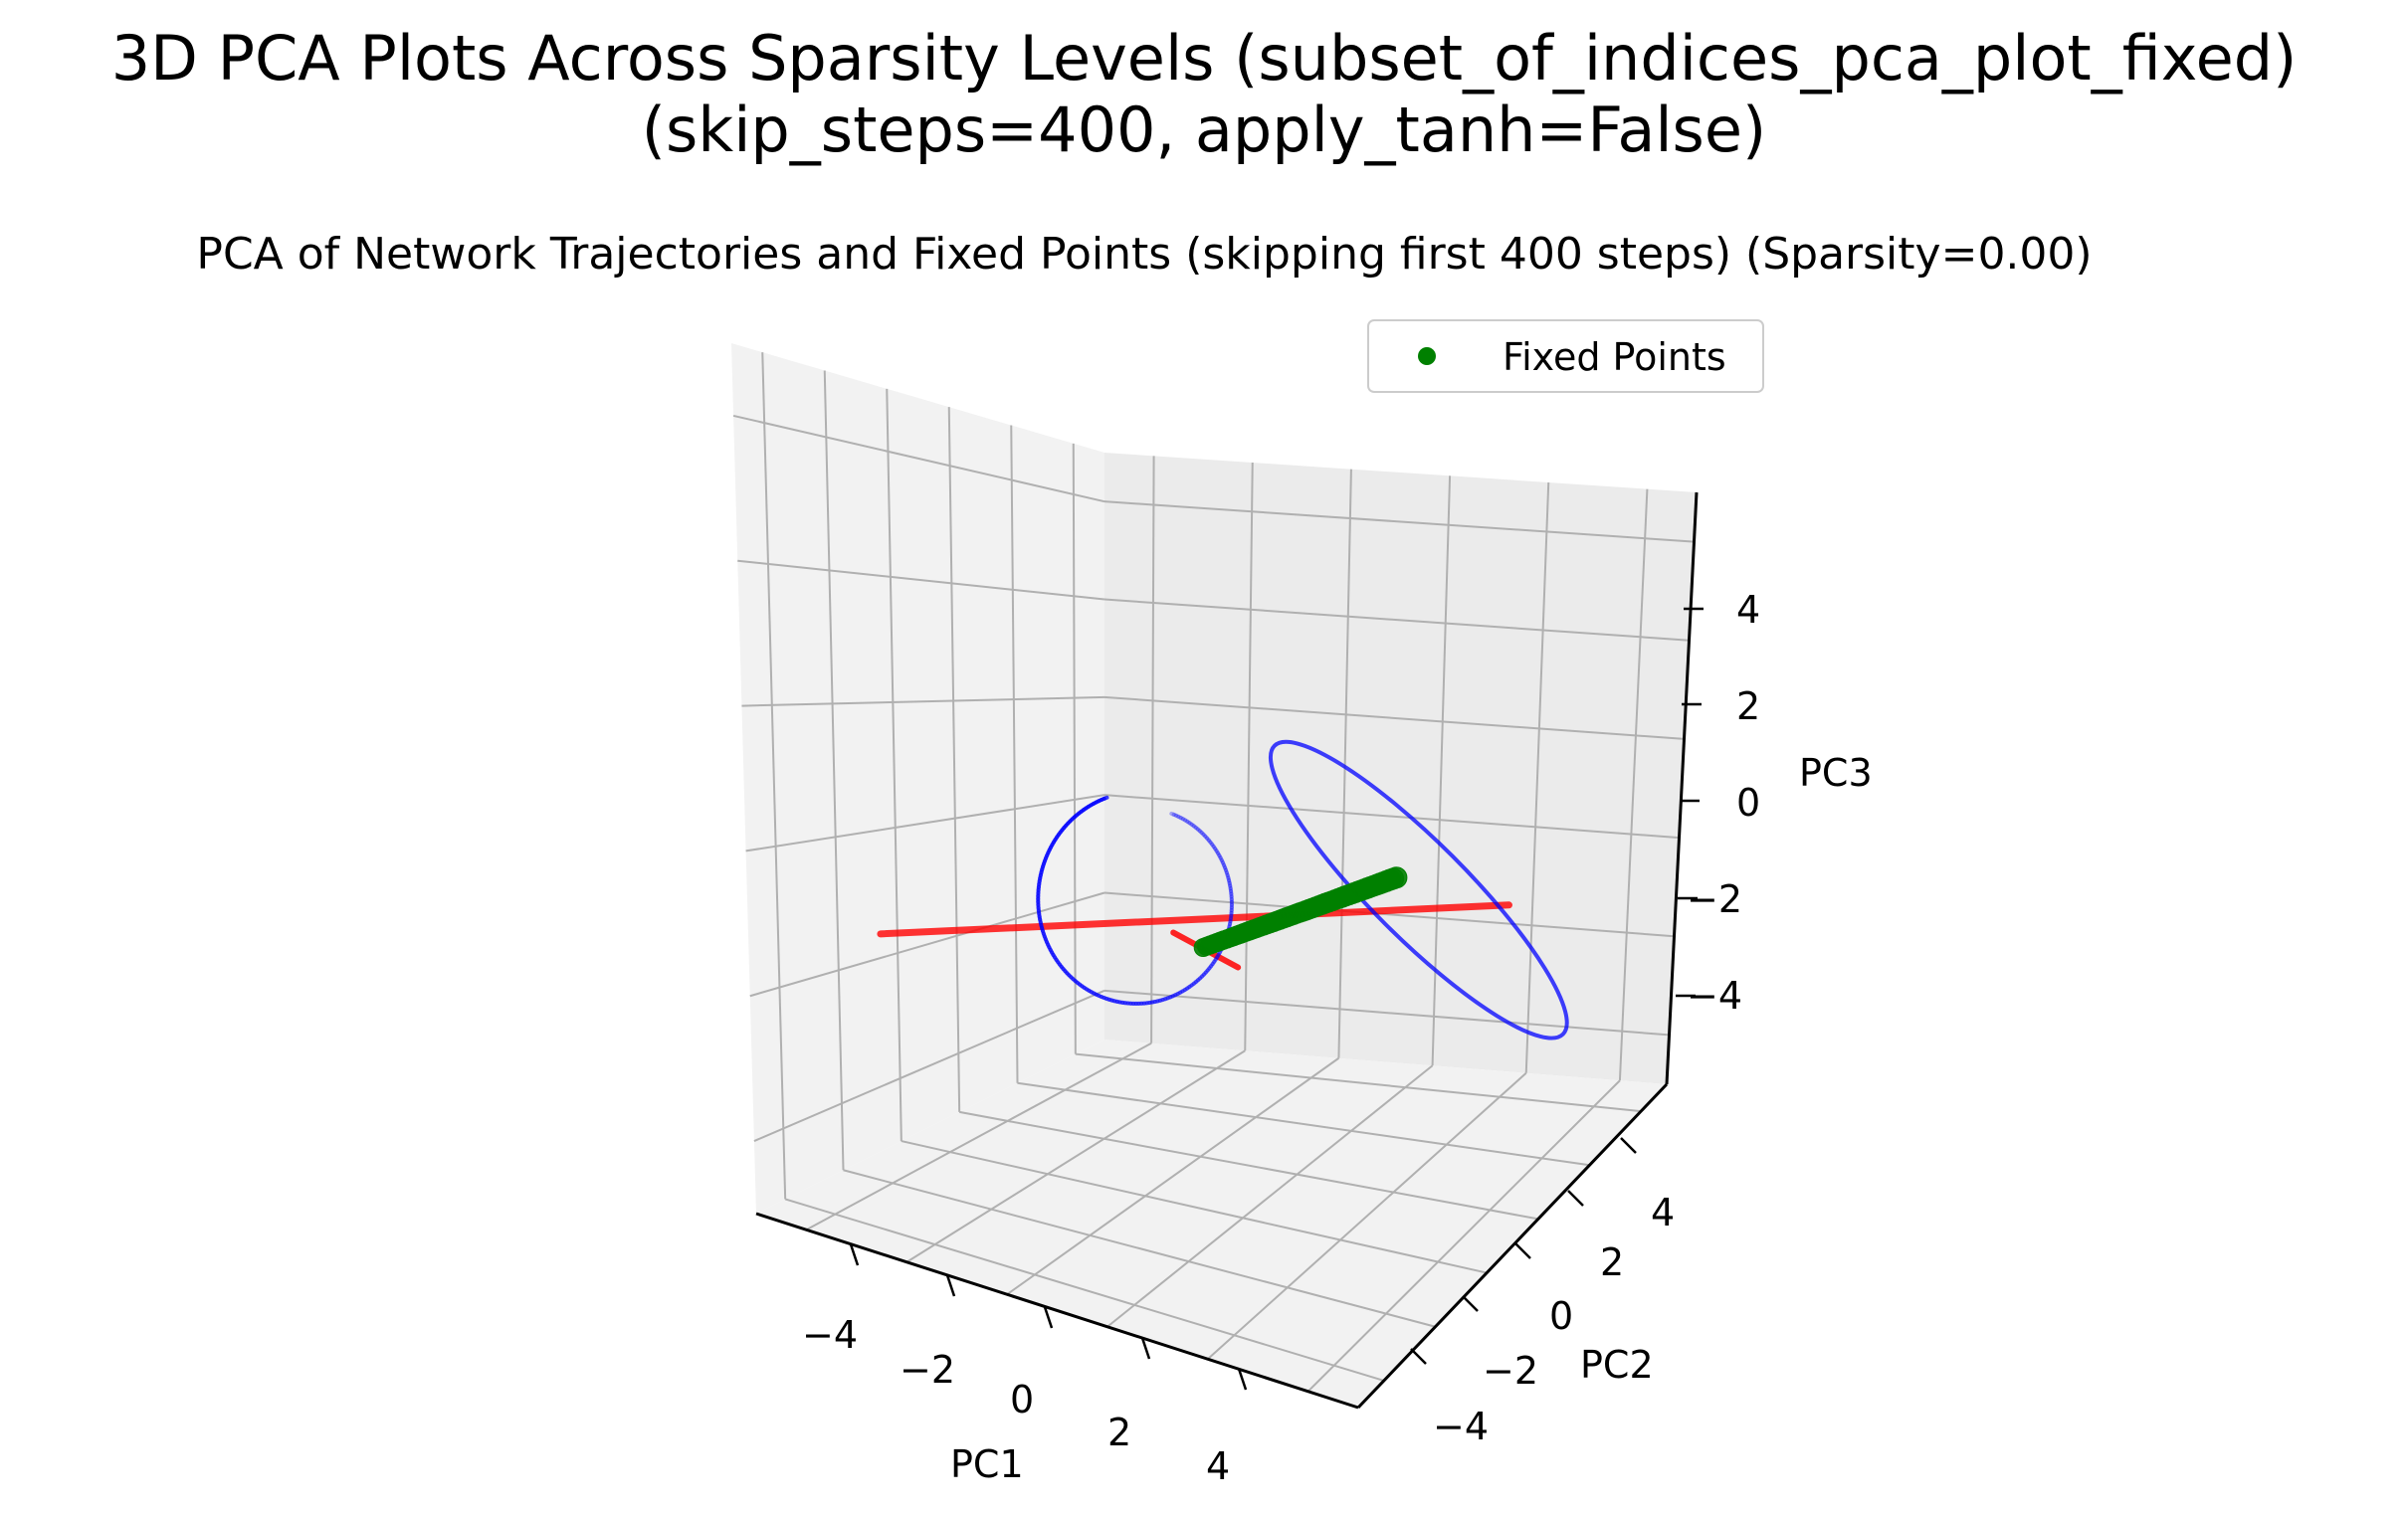 The height and width of the screenshot is (1515, 2408). What do you see at coordinates (1748, 803) in the screenshot?
I see `z-tick-label: 0` at bounding box center [1748, 803].